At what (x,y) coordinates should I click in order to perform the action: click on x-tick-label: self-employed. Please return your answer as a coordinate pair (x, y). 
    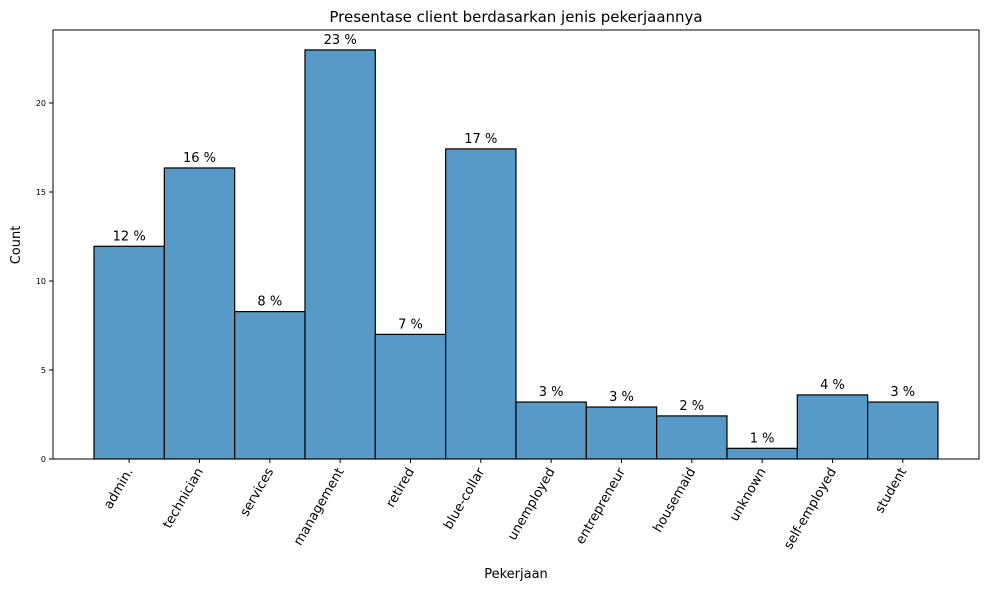
    Looking at the image, I should click on (810, 509).